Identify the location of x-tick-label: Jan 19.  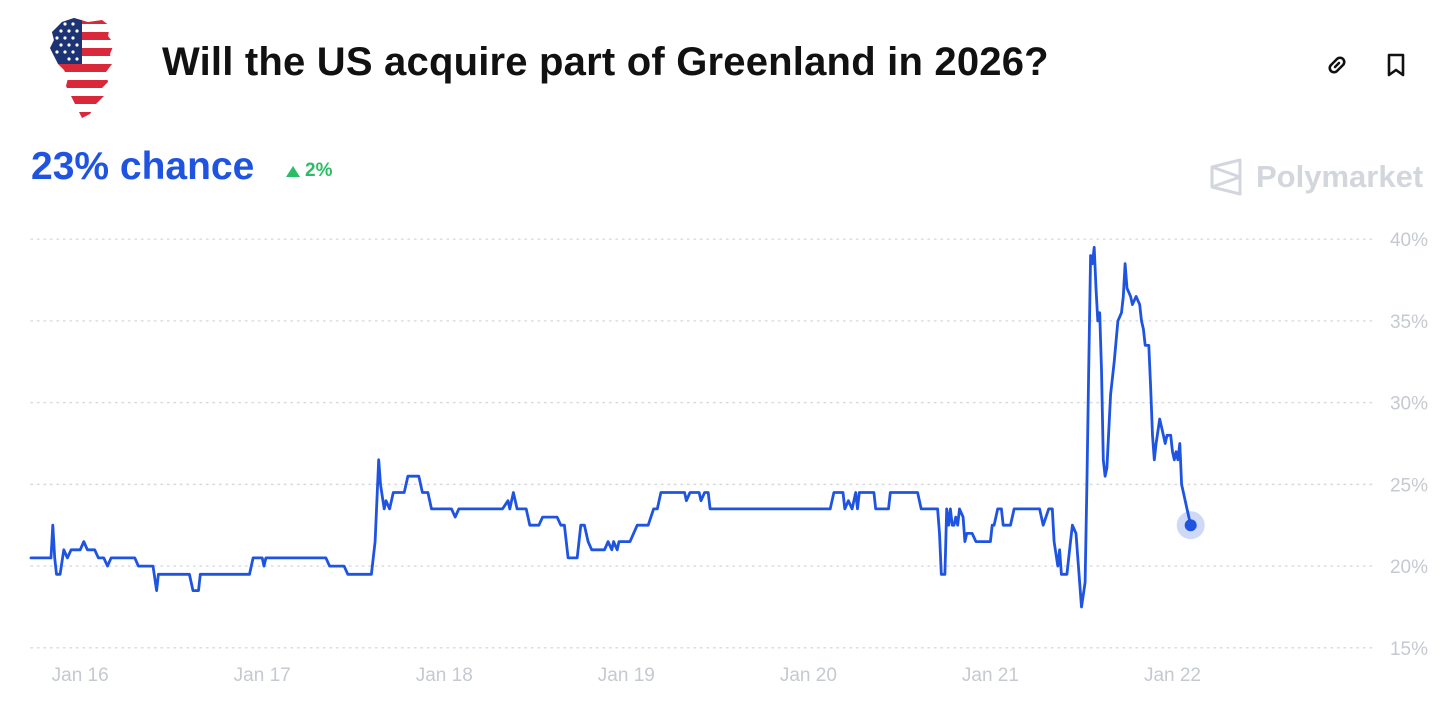
(626, 675).